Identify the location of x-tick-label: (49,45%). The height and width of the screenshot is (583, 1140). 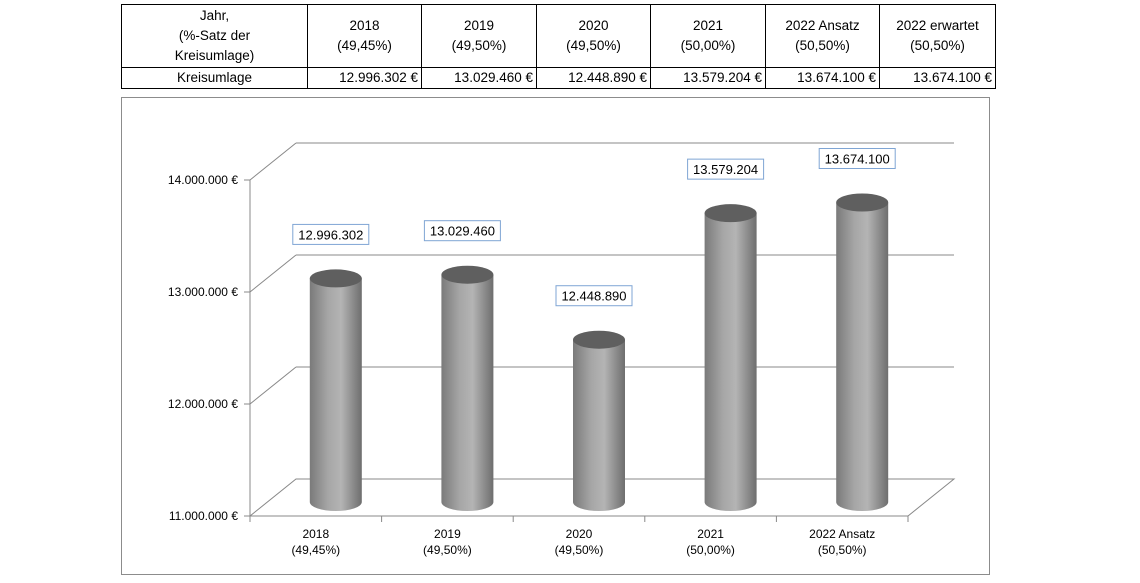
(315, 550).